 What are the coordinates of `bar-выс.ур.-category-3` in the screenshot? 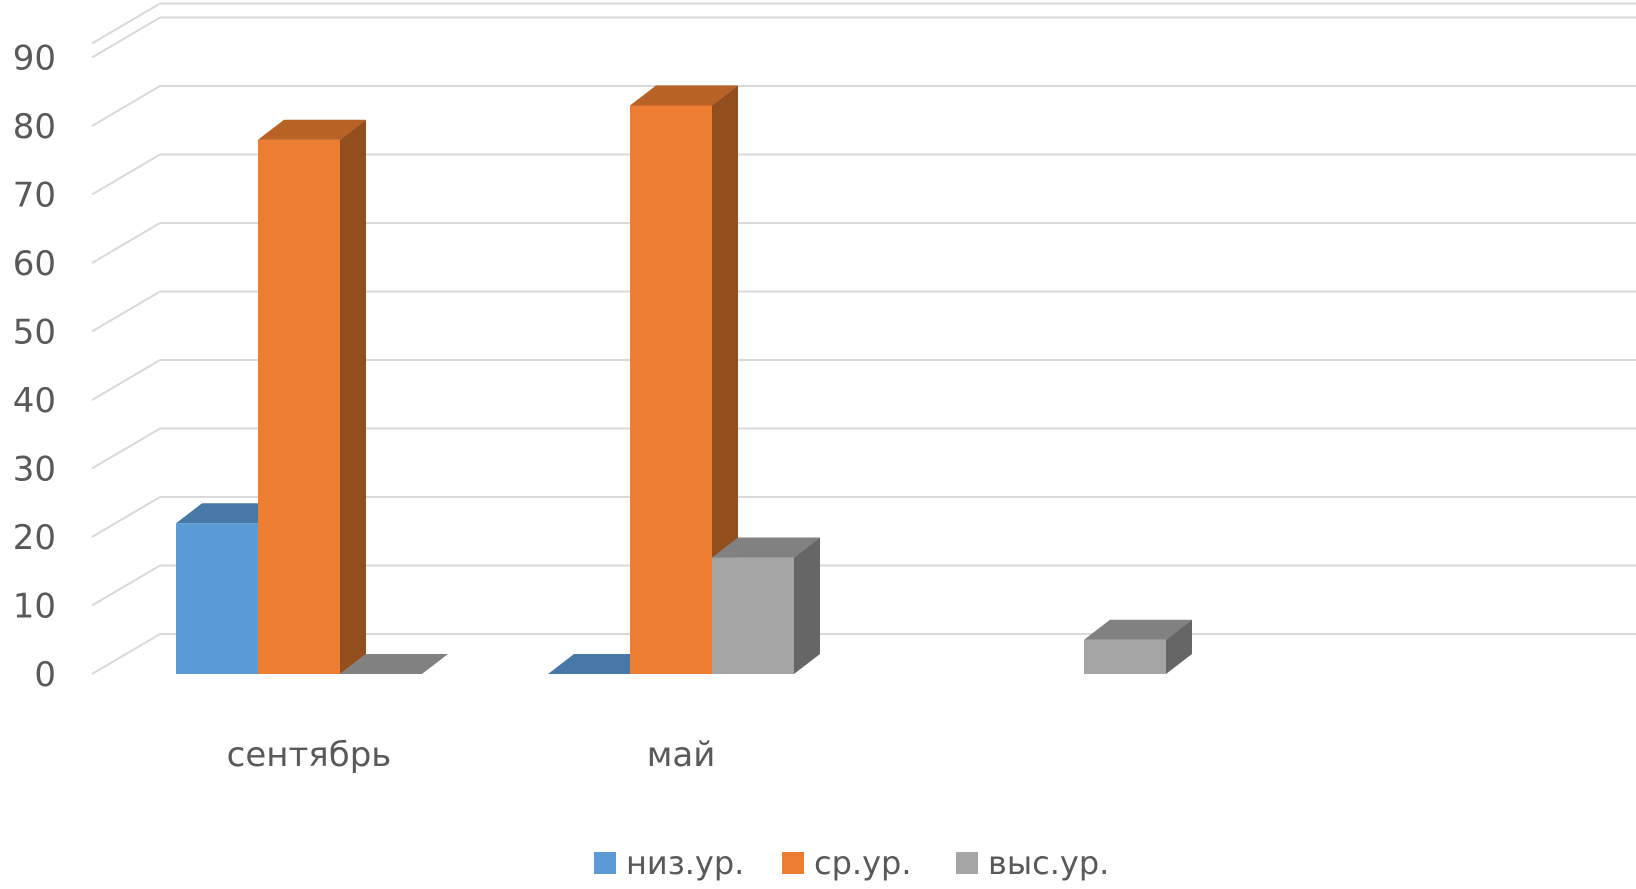 It's located at (1138, 646).